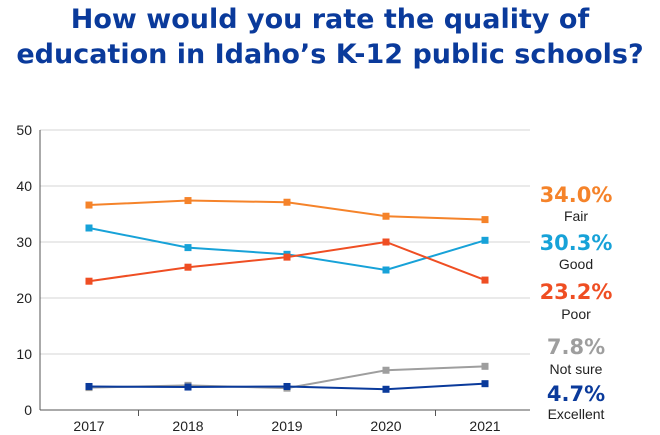 The width and height of the screenshot is (660, 435). I want to click on x-axis: 2017 2018 2019 2020 2021, so click(287, 422).